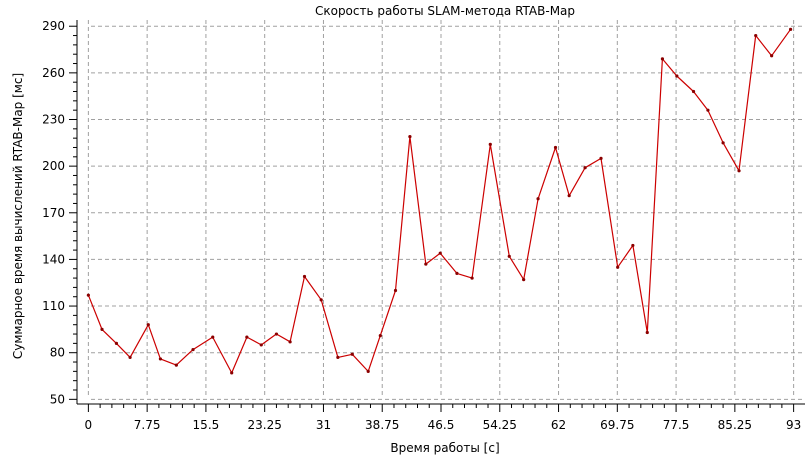  Describe the element at coordinates (265, 425) in the screenshot. I see `x-tick-label: 23.25` at that location.